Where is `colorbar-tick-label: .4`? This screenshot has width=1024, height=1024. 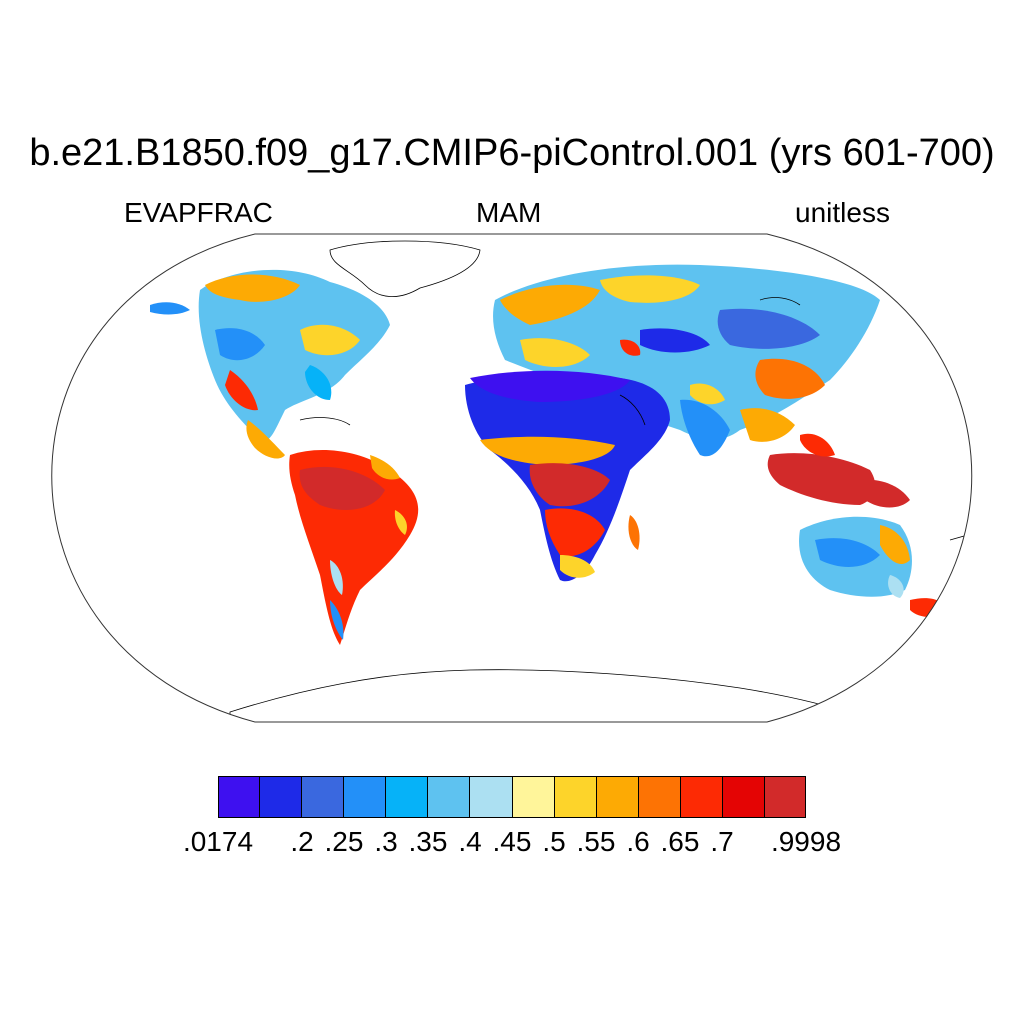 colorbar-tick-label: .4 is located at coordinates (470, 841).